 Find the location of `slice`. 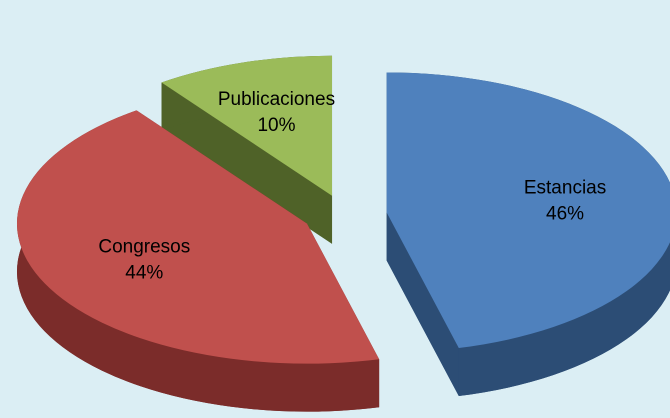

slice is located at coordinates (247, 125).